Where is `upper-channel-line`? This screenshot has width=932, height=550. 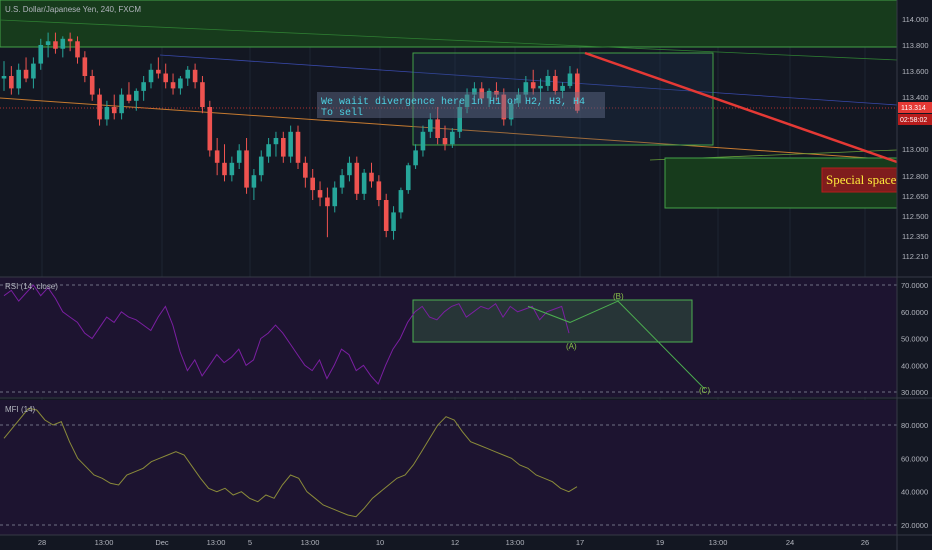 upper-channel-line is located at coordinates (449, 40).